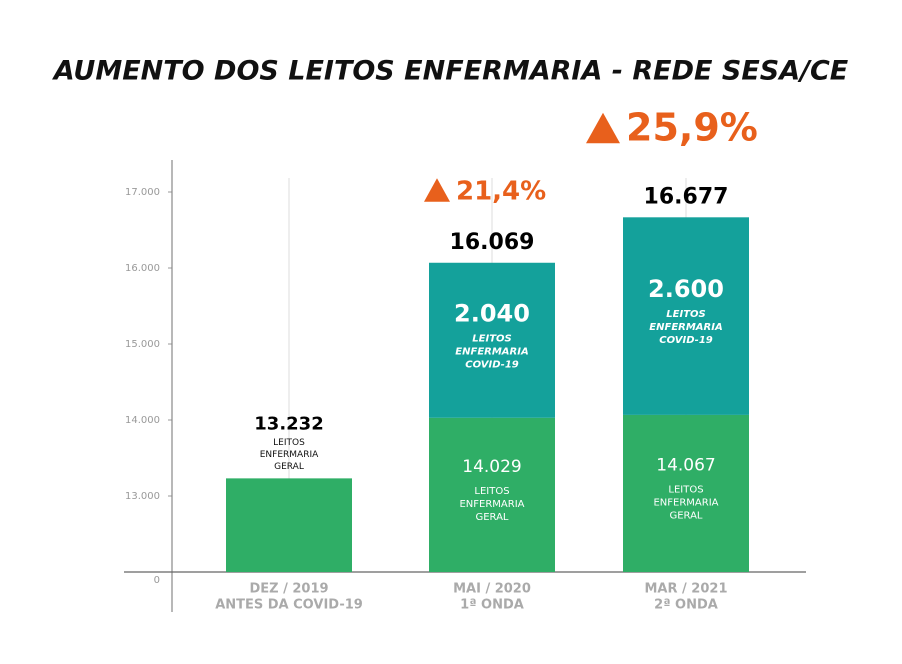 The height and width of the screenshot is (664, 902). What do you see at coordinates (492, 313) in the screenshot?
I see `segment-value-label: 2.040` at bounding box center [492, 313].